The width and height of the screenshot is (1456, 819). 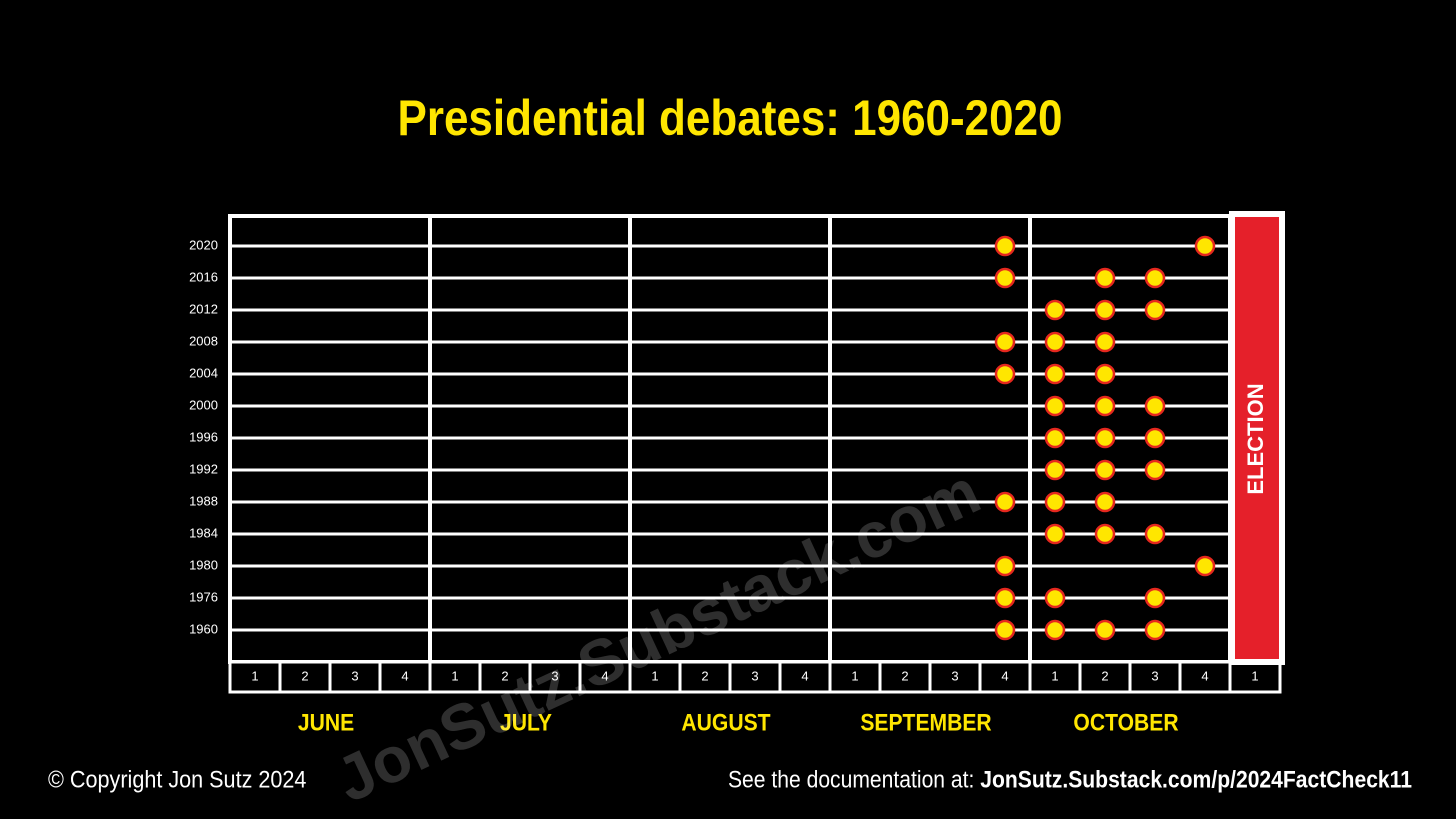 I want to click on election-bar, so click(x=1257, y=438).